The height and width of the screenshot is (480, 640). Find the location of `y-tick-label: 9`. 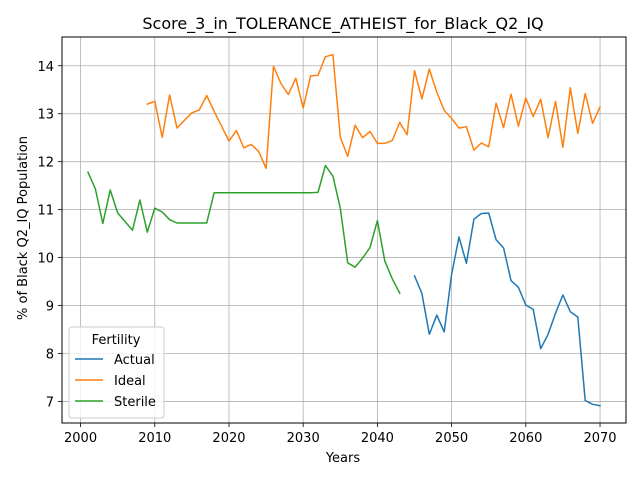

y-tick-label: 9 is located at coordinates (50, 307).